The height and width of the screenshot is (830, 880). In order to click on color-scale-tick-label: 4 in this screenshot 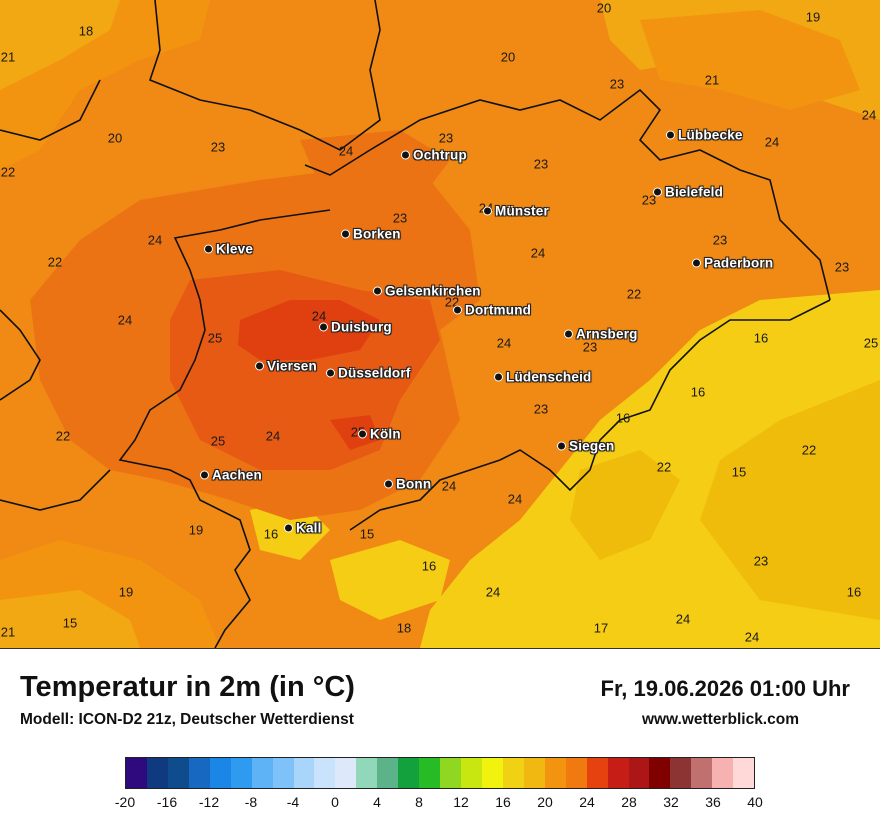, I will do `click(377, 802)`.